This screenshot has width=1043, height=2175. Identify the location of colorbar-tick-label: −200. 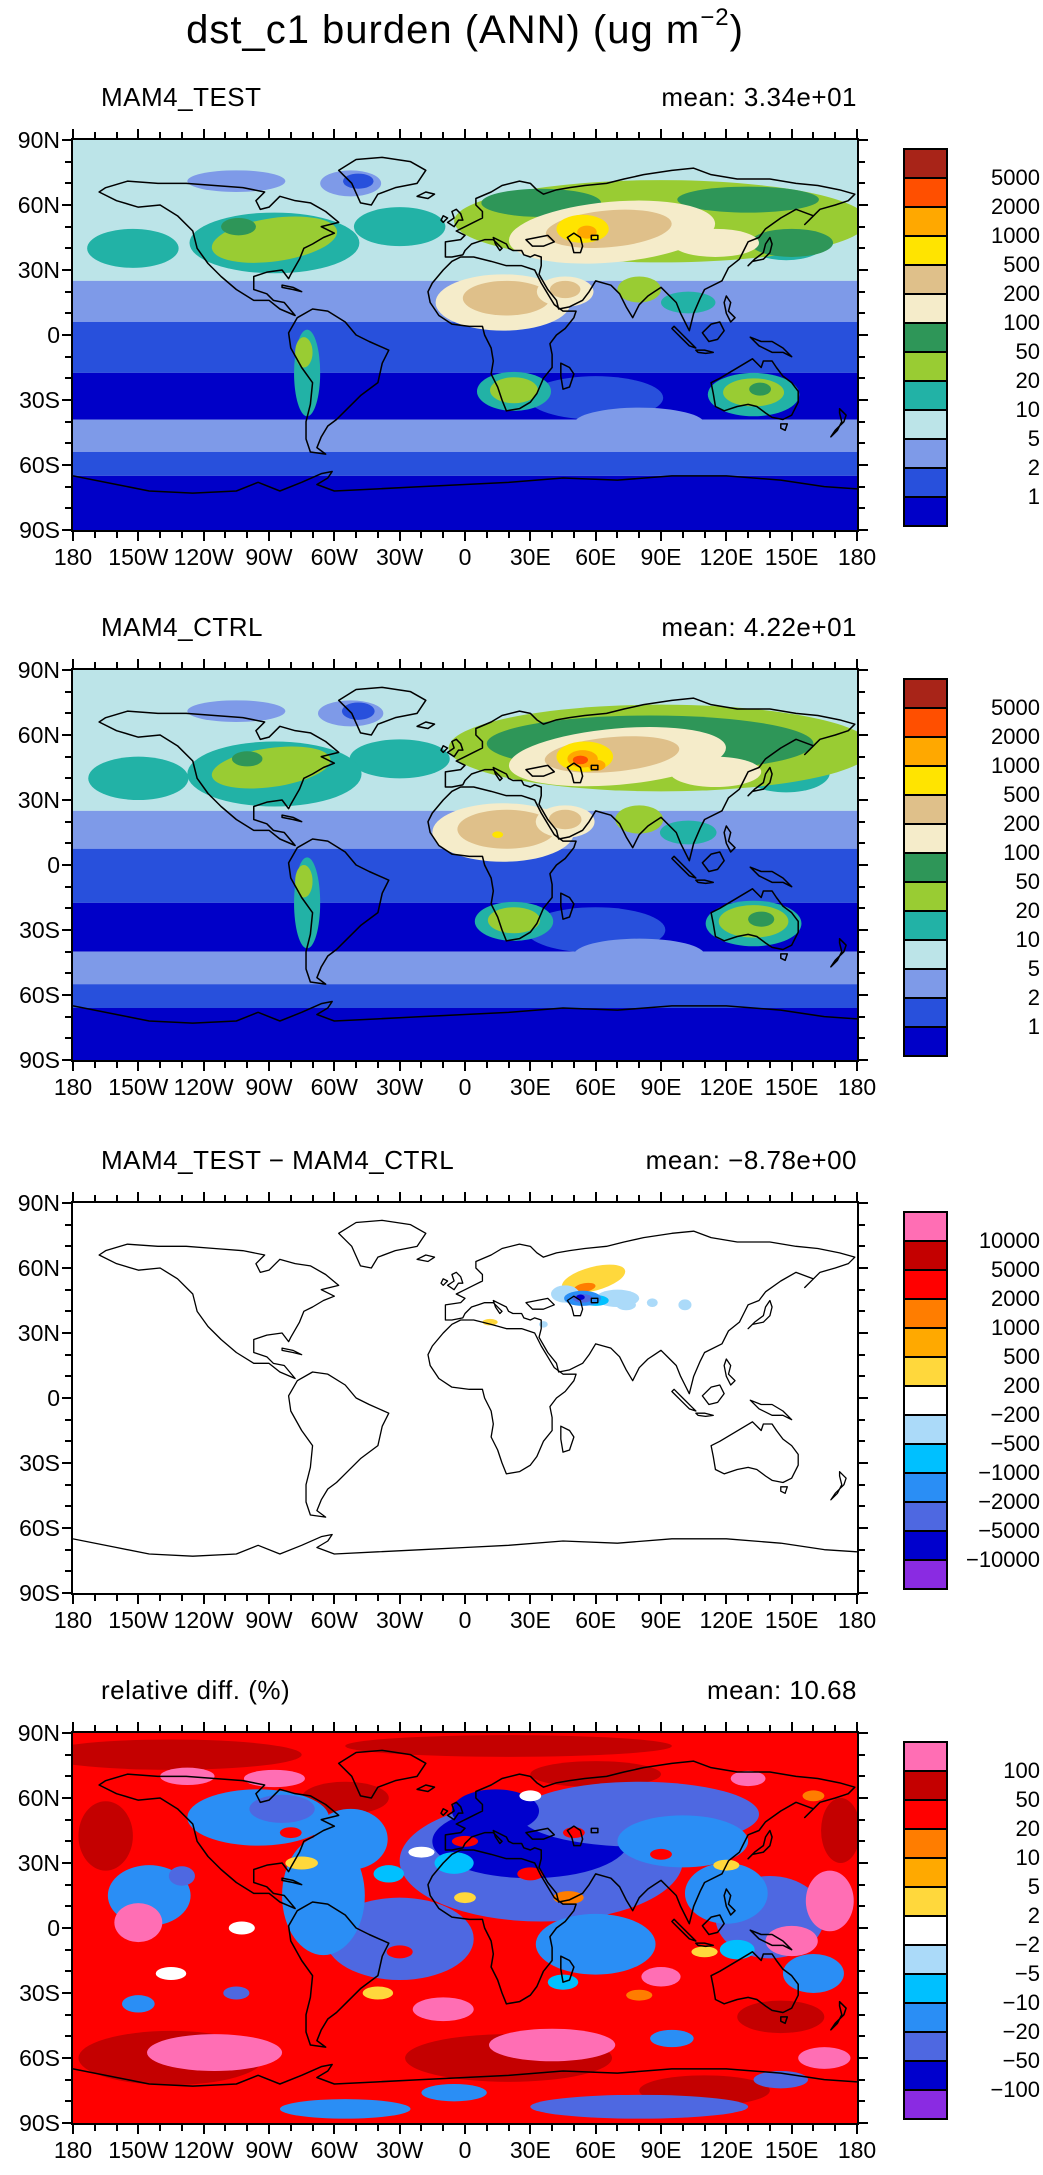
(1015, 1414).